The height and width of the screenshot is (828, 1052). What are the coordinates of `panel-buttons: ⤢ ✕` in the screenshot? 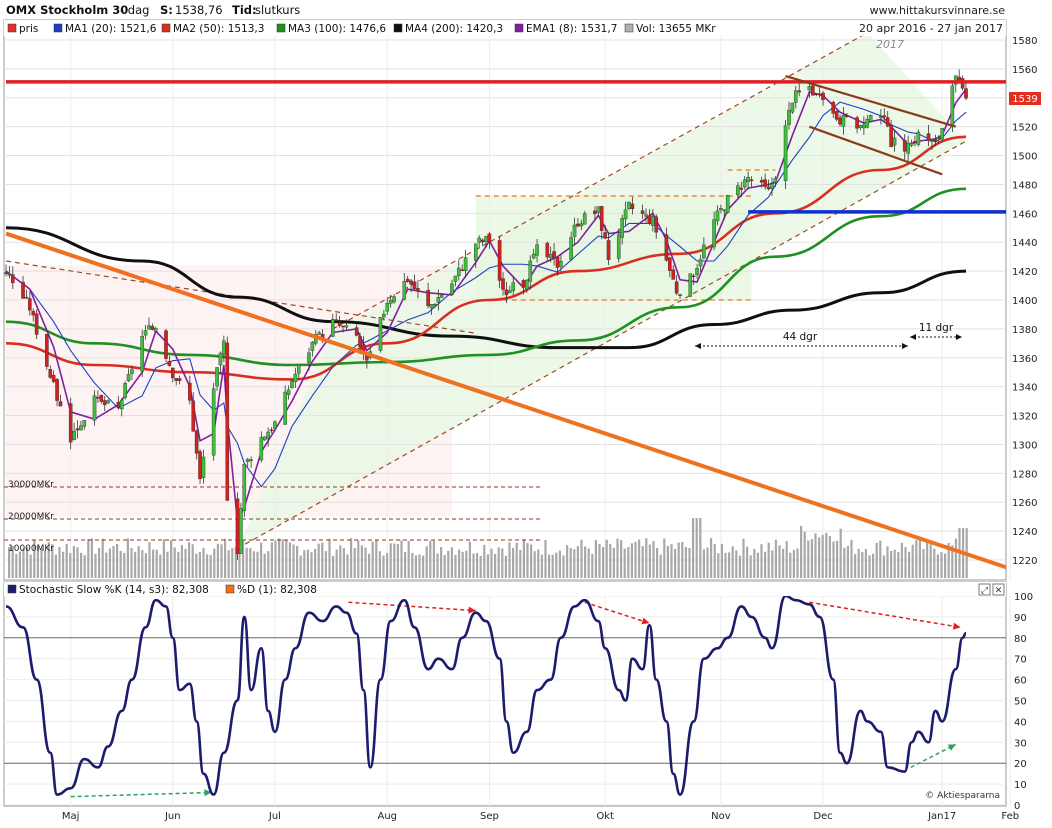 It's located at (991, 589).